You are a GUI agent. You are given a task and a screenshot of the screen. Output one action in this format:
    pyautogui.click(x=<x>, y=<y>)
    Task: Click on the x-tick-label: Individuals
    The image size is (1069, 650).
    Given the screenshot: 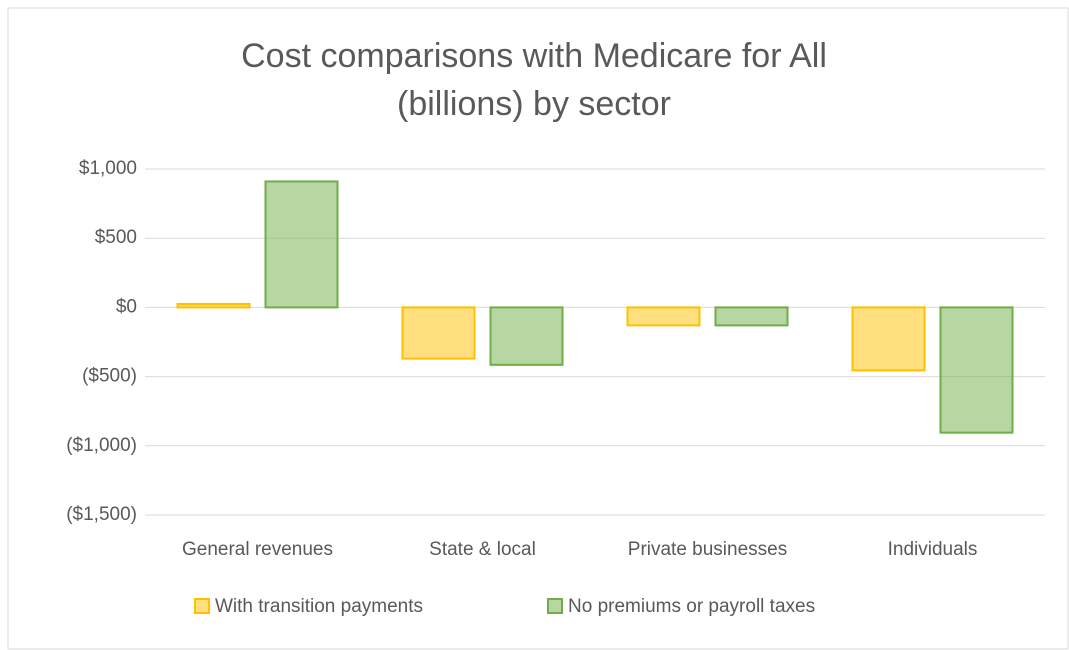 What is the action you would take?
    pyautogui.click(x=933, y=549)
    